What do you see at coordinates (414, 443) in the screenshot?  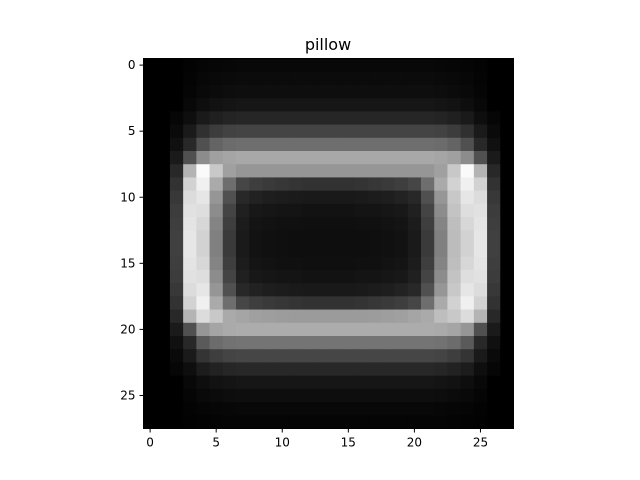 I see `x-tick-label: 20` at bounding box center [414, 443].